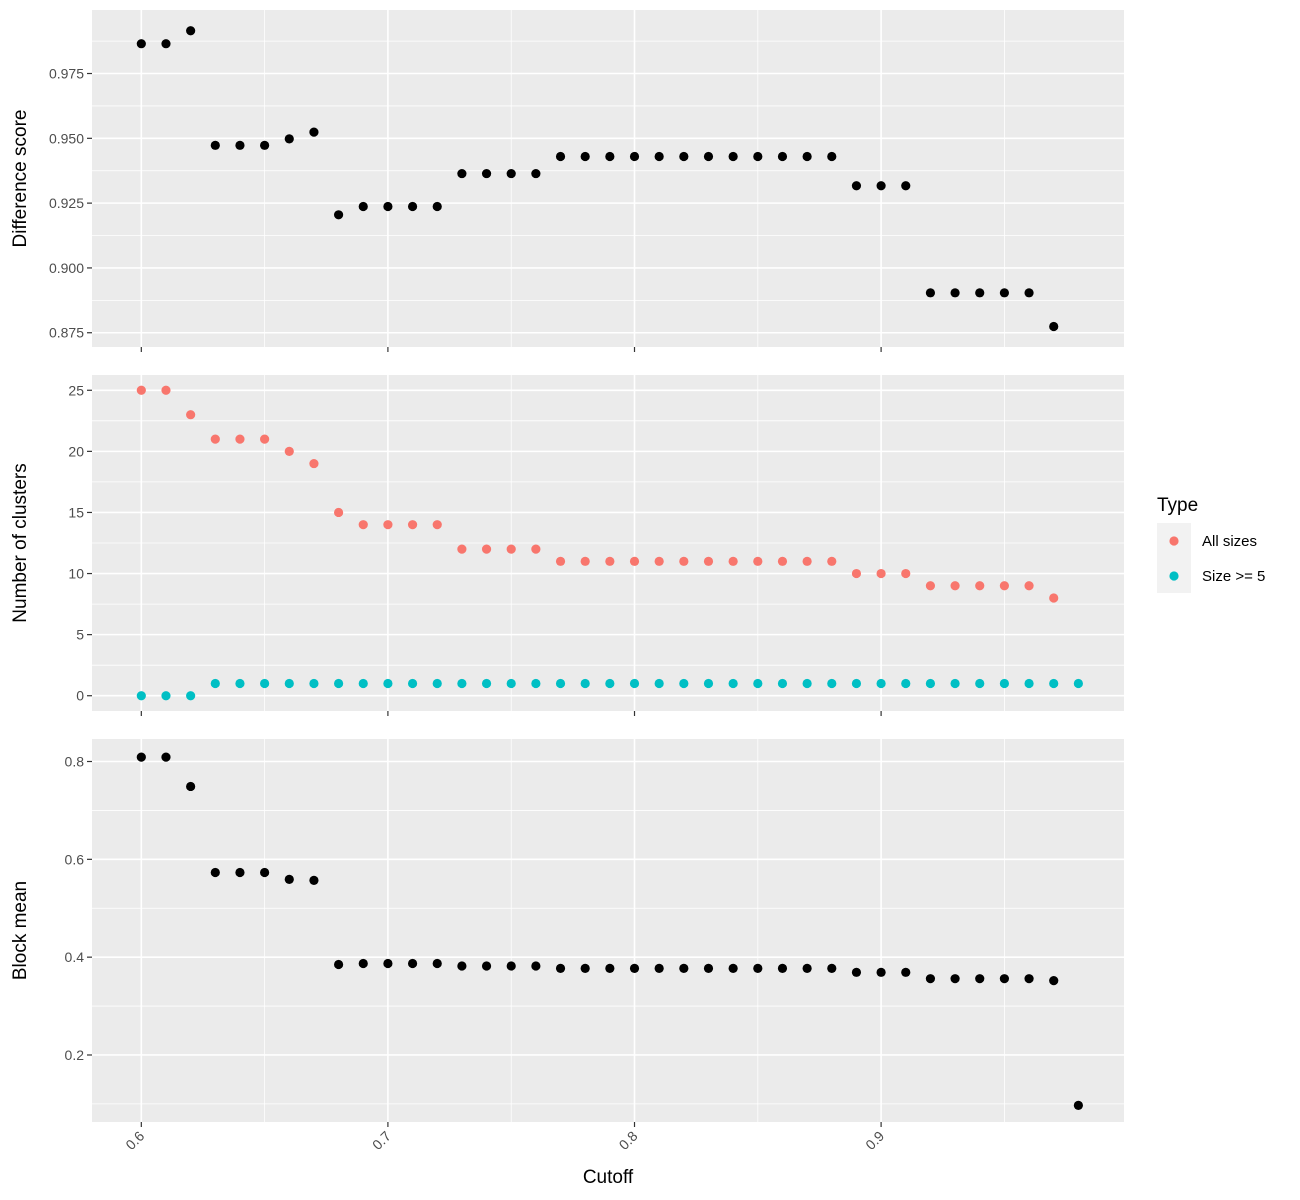  I want to click on y-tick-label: 10, so click(76, 574).